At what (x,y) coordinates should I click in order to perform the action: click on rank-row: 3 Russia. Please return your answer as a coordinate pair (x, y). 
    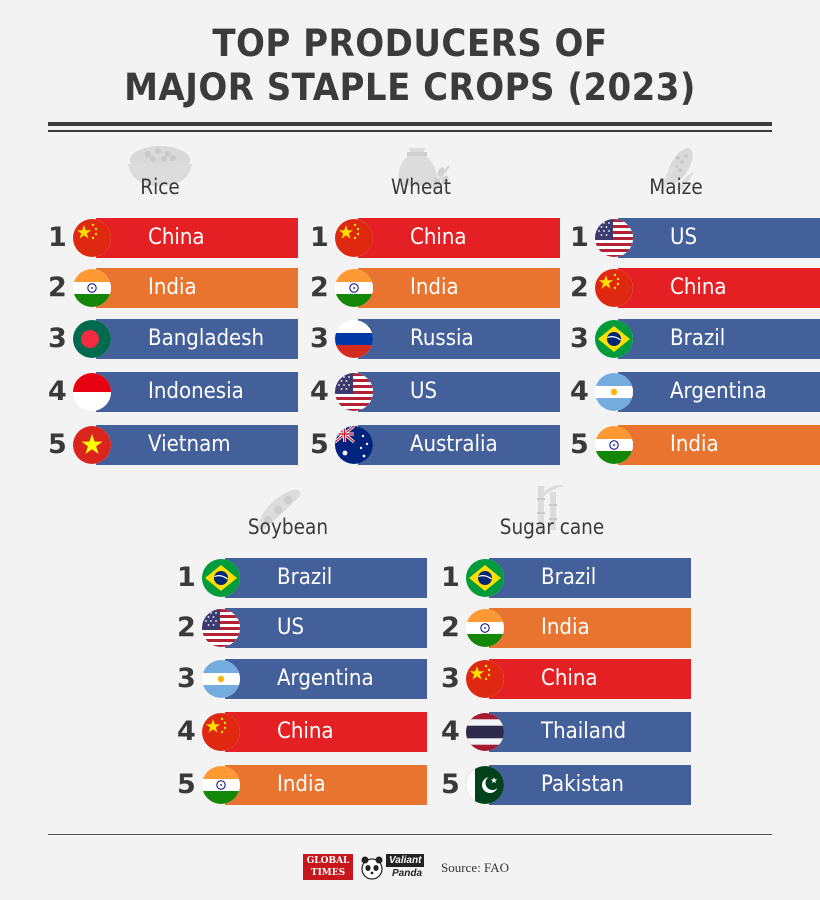
    Looking at the image, I should click on (435, 339).